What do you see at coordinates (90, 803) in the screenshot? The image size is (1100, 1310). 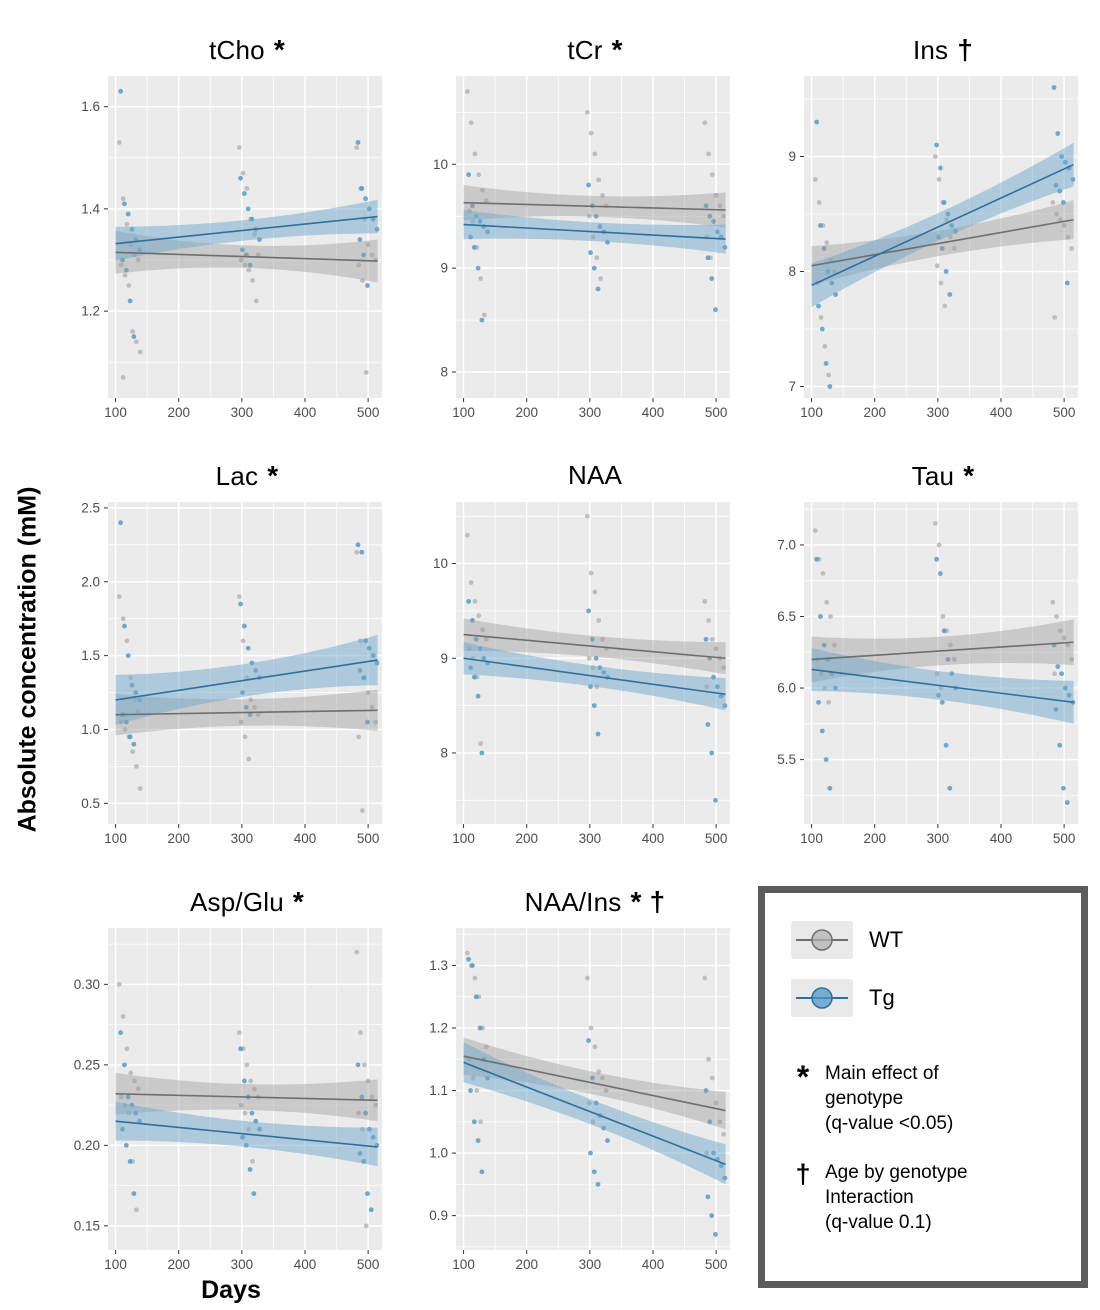 I see `svg-text: 0.5` at bounding box center [90, 803].